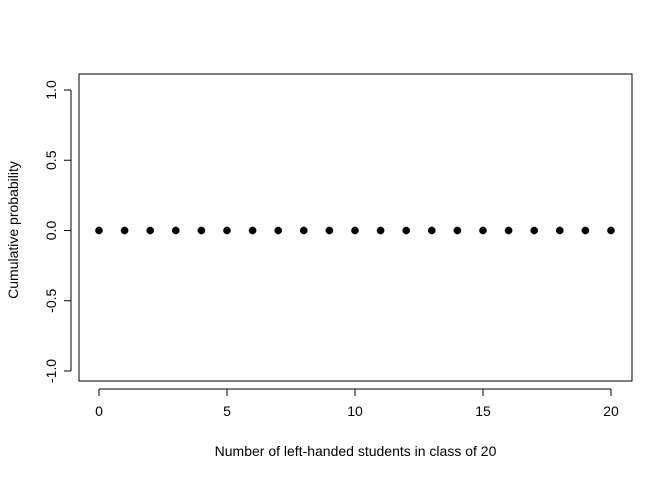  I want to click on y-axis: -1.0 -0.5 0.0 0.5 1.0, so click(57, 231).